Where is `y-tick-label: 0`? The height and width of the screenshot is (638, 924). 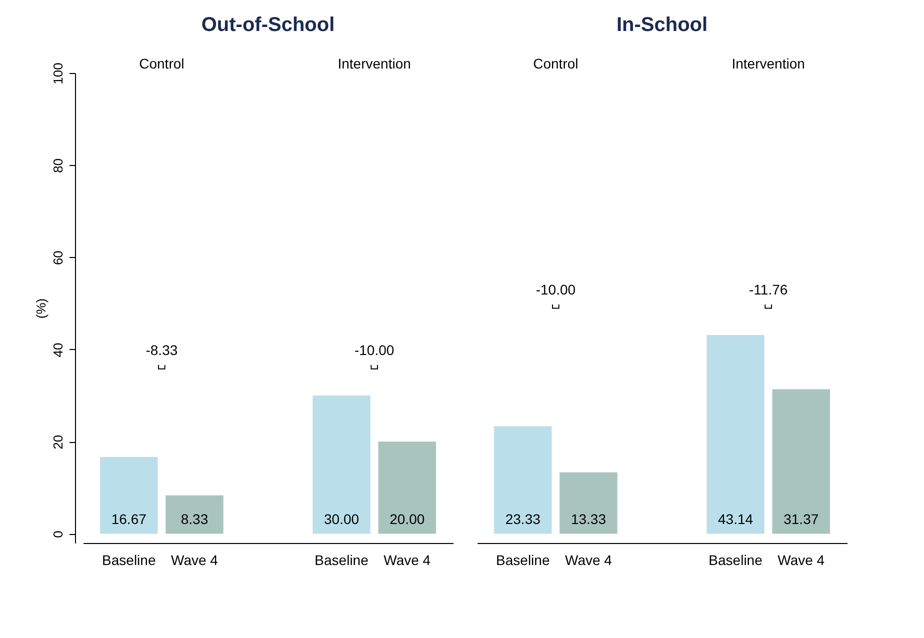 y-tick-label: 0 is located at coordinates (58, 534).